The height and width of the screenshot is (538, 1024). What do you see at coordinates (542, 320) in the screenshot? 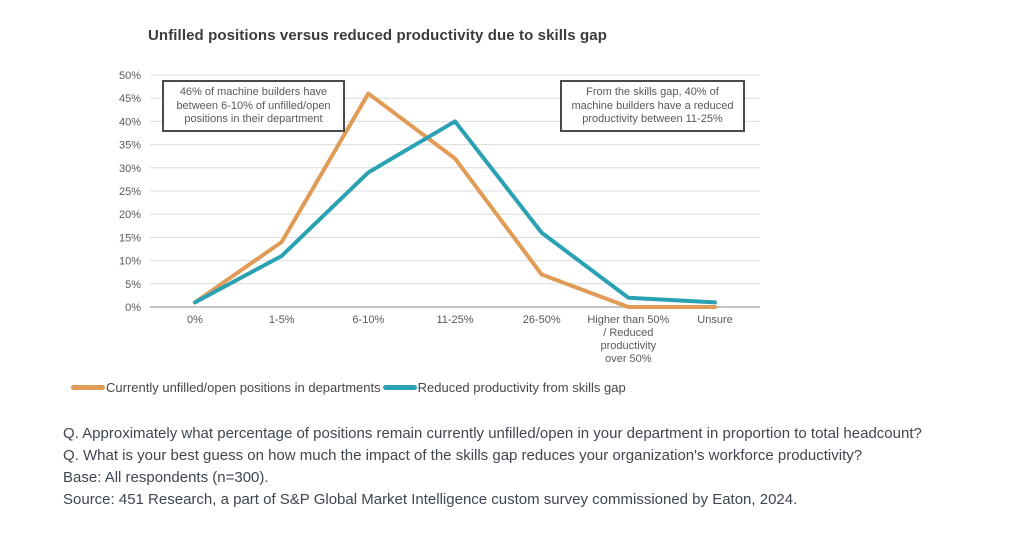
I see `x-tick-label: 26-50%` at bounding box center [542, 320].